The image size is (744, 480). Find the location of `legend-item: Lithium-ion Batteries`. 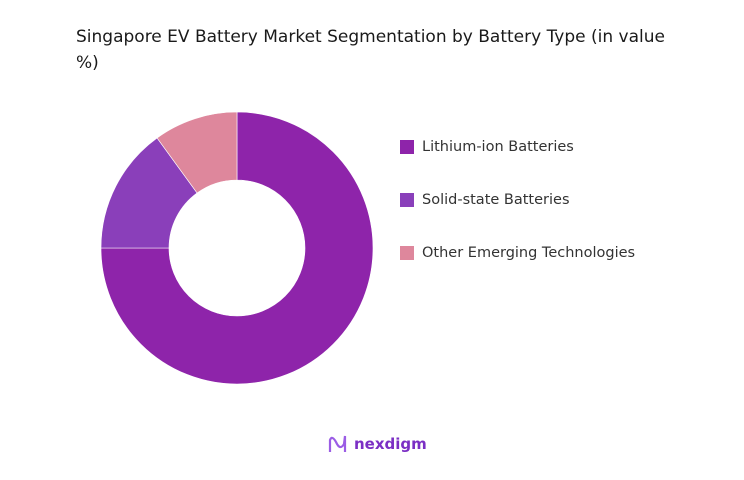

legend-item: Lithium-ion Batteries is located at coordinates (517, 147).